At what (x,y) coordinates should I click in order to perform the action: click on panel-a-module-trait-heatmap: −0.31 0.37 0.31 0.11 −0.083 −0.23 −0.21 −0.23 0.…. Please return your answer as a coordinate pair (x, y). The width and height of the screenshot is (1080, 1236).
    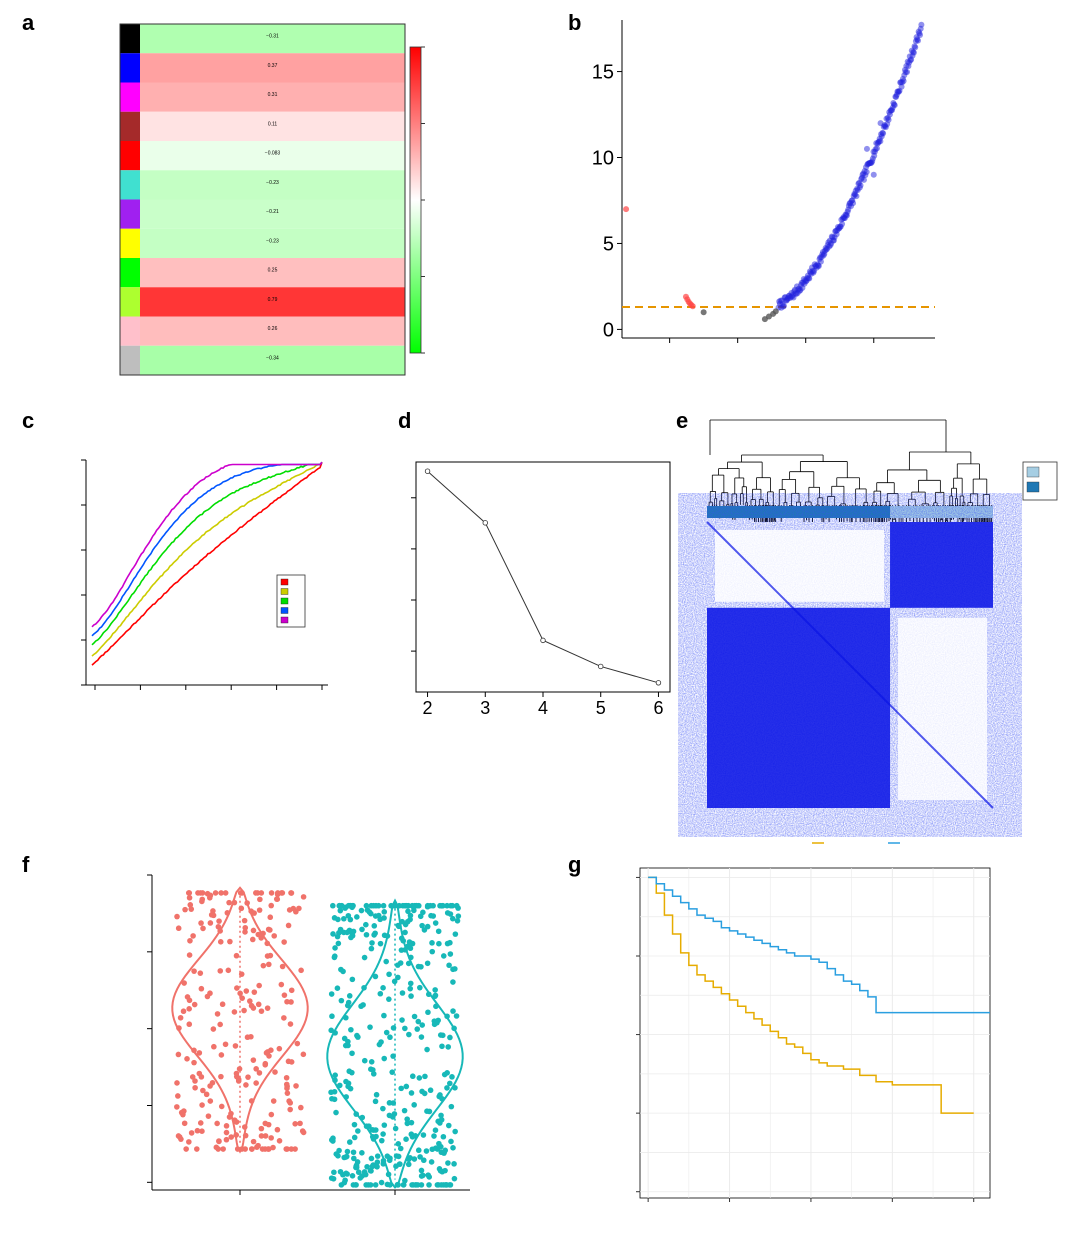
    Looking at the image, I should click on (272, 199).